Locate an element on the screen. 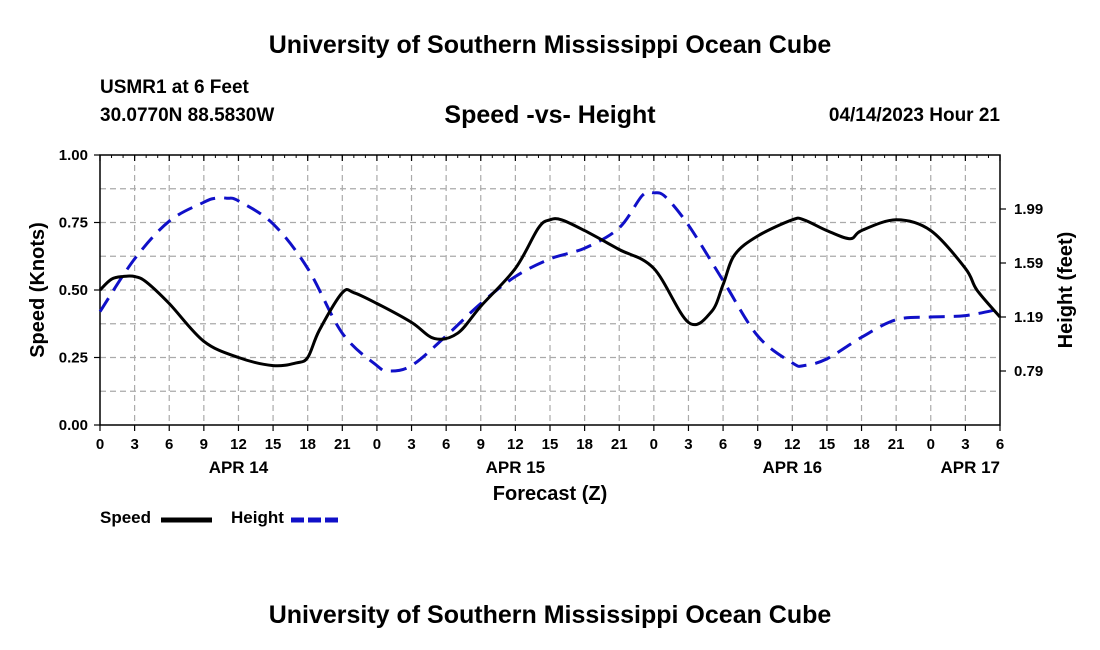  date-label: APR 16 is located at coordinates (793, 467).